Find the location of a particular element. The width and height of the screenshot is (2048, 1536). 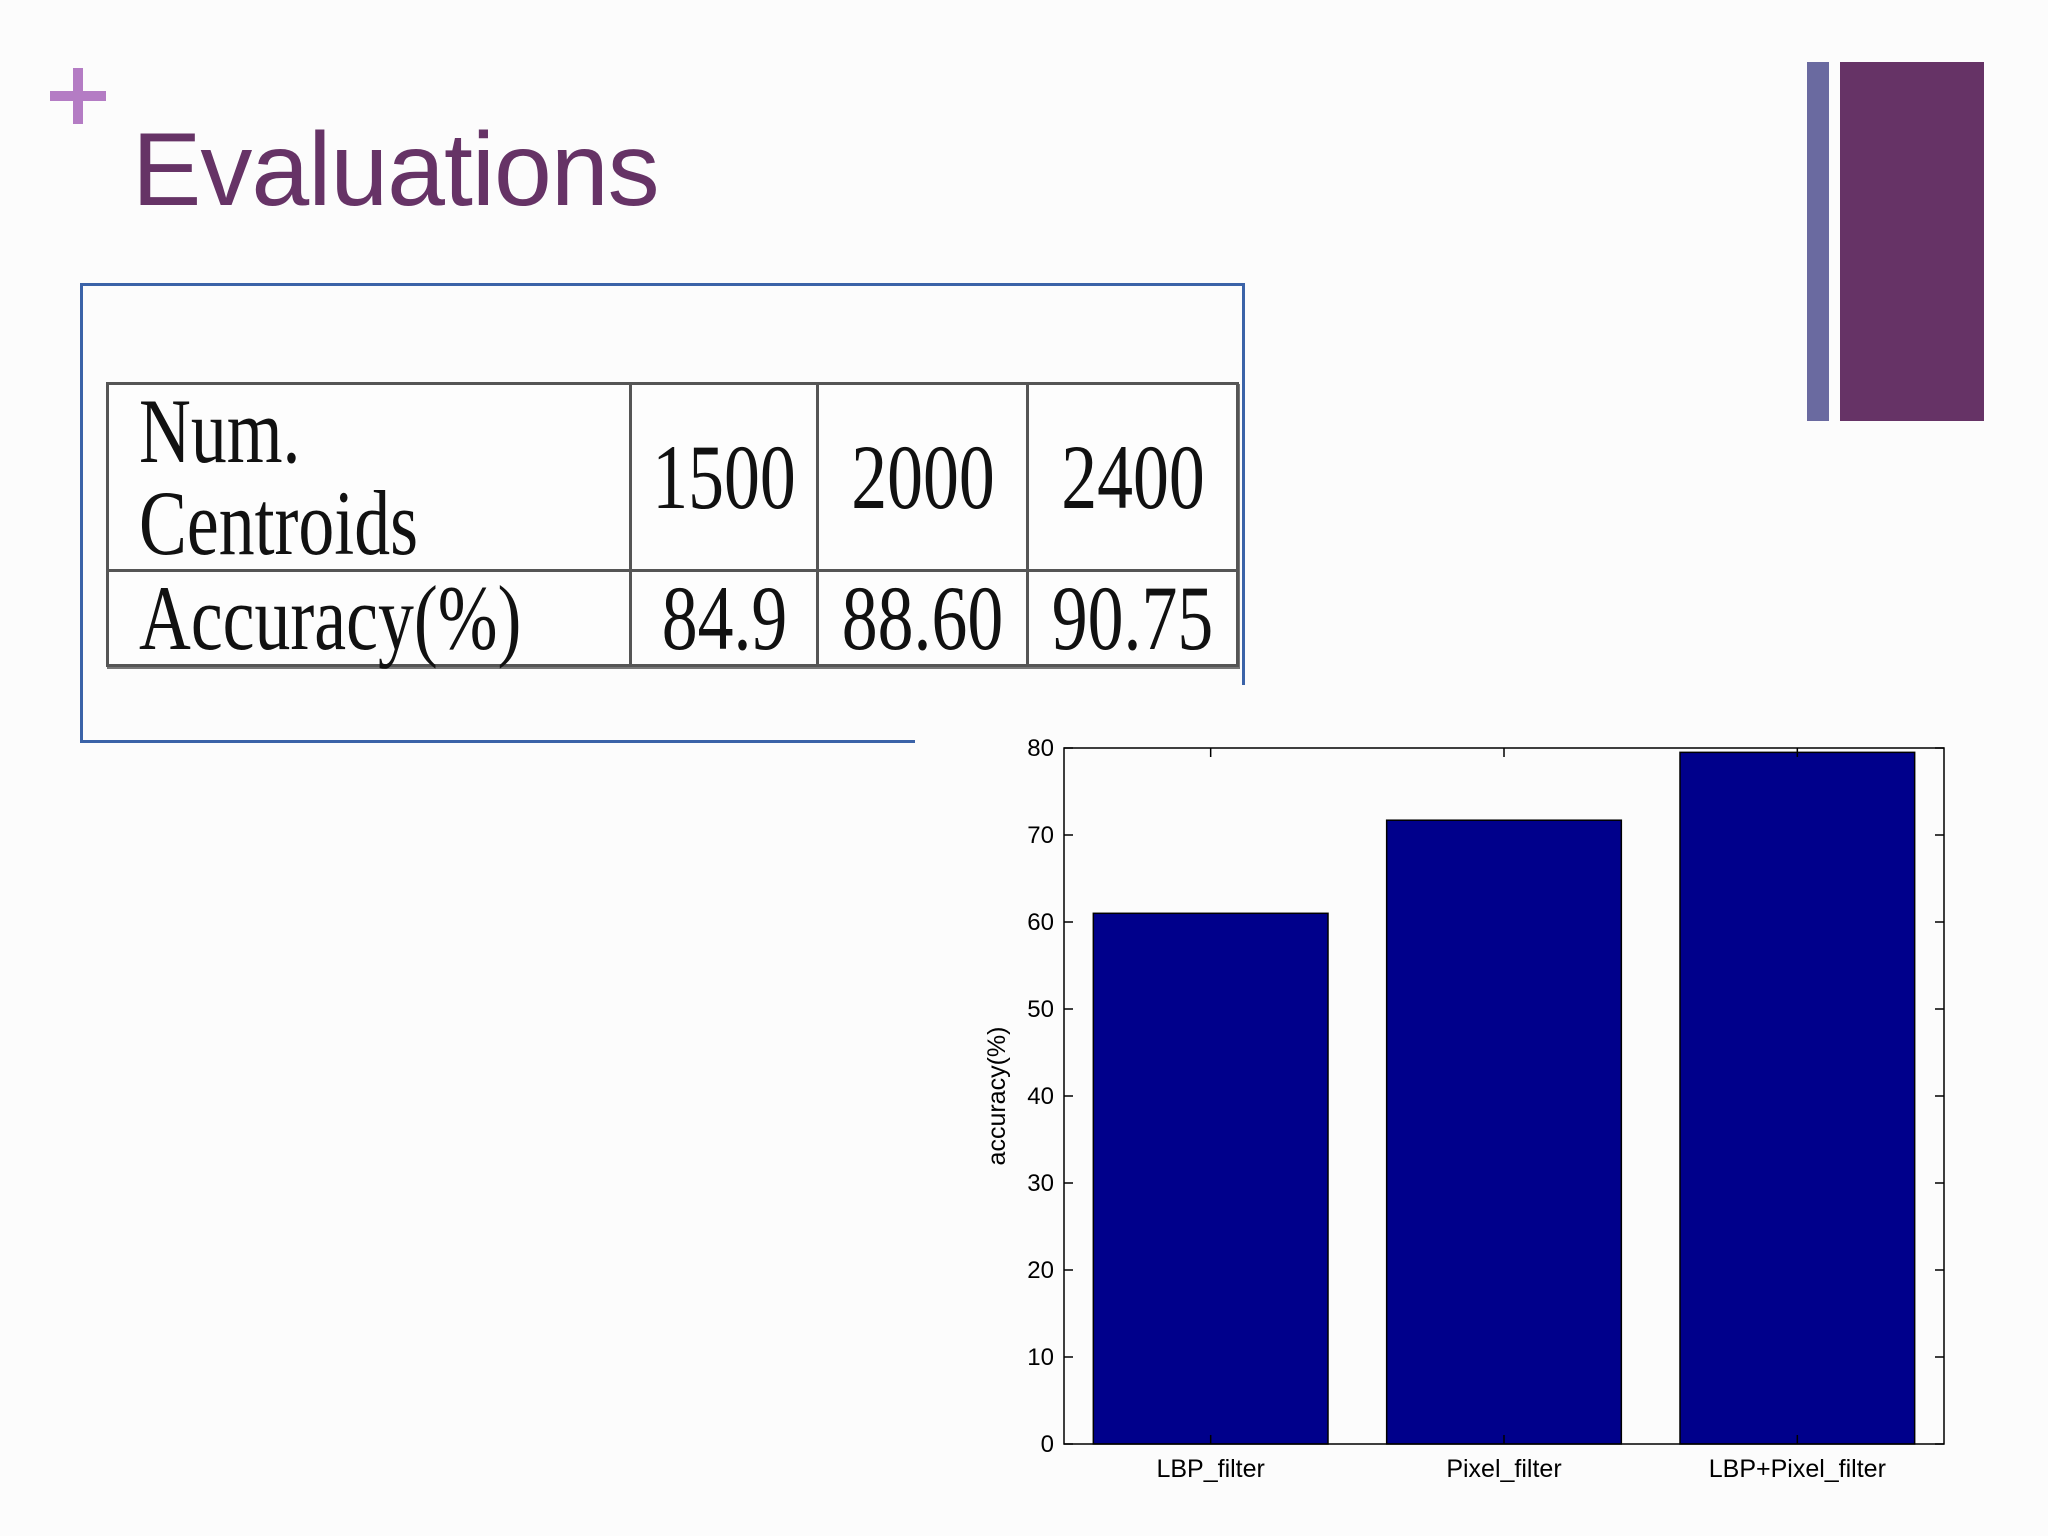

table-cell: 2400 is located at coordinates (1133, 477).